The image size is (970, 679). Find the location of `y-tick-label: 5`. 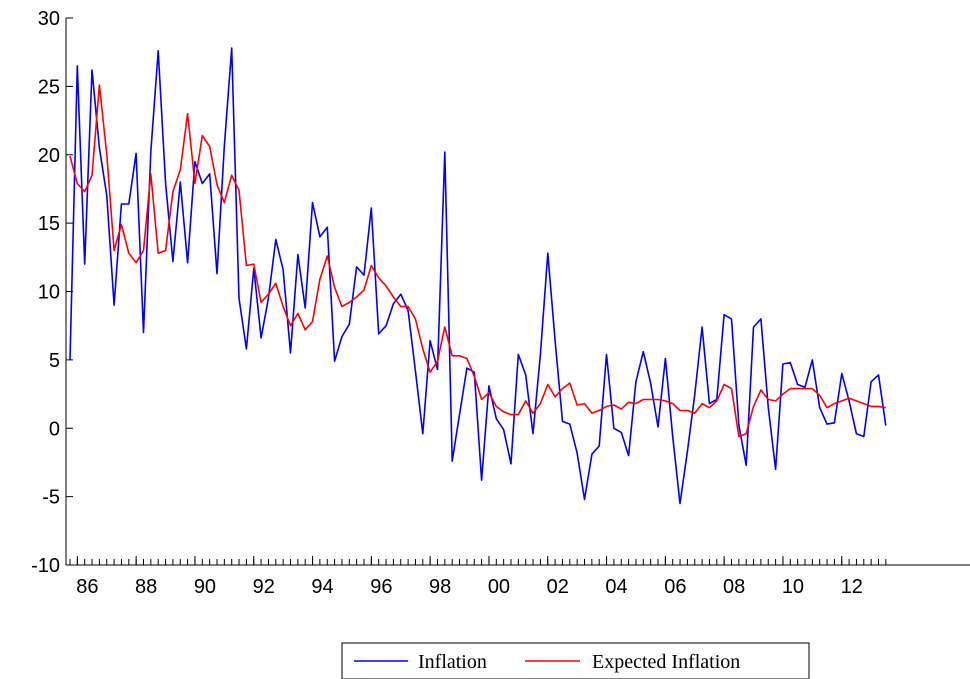

y-tick-label: 5 is located at coordinates (54, 361).